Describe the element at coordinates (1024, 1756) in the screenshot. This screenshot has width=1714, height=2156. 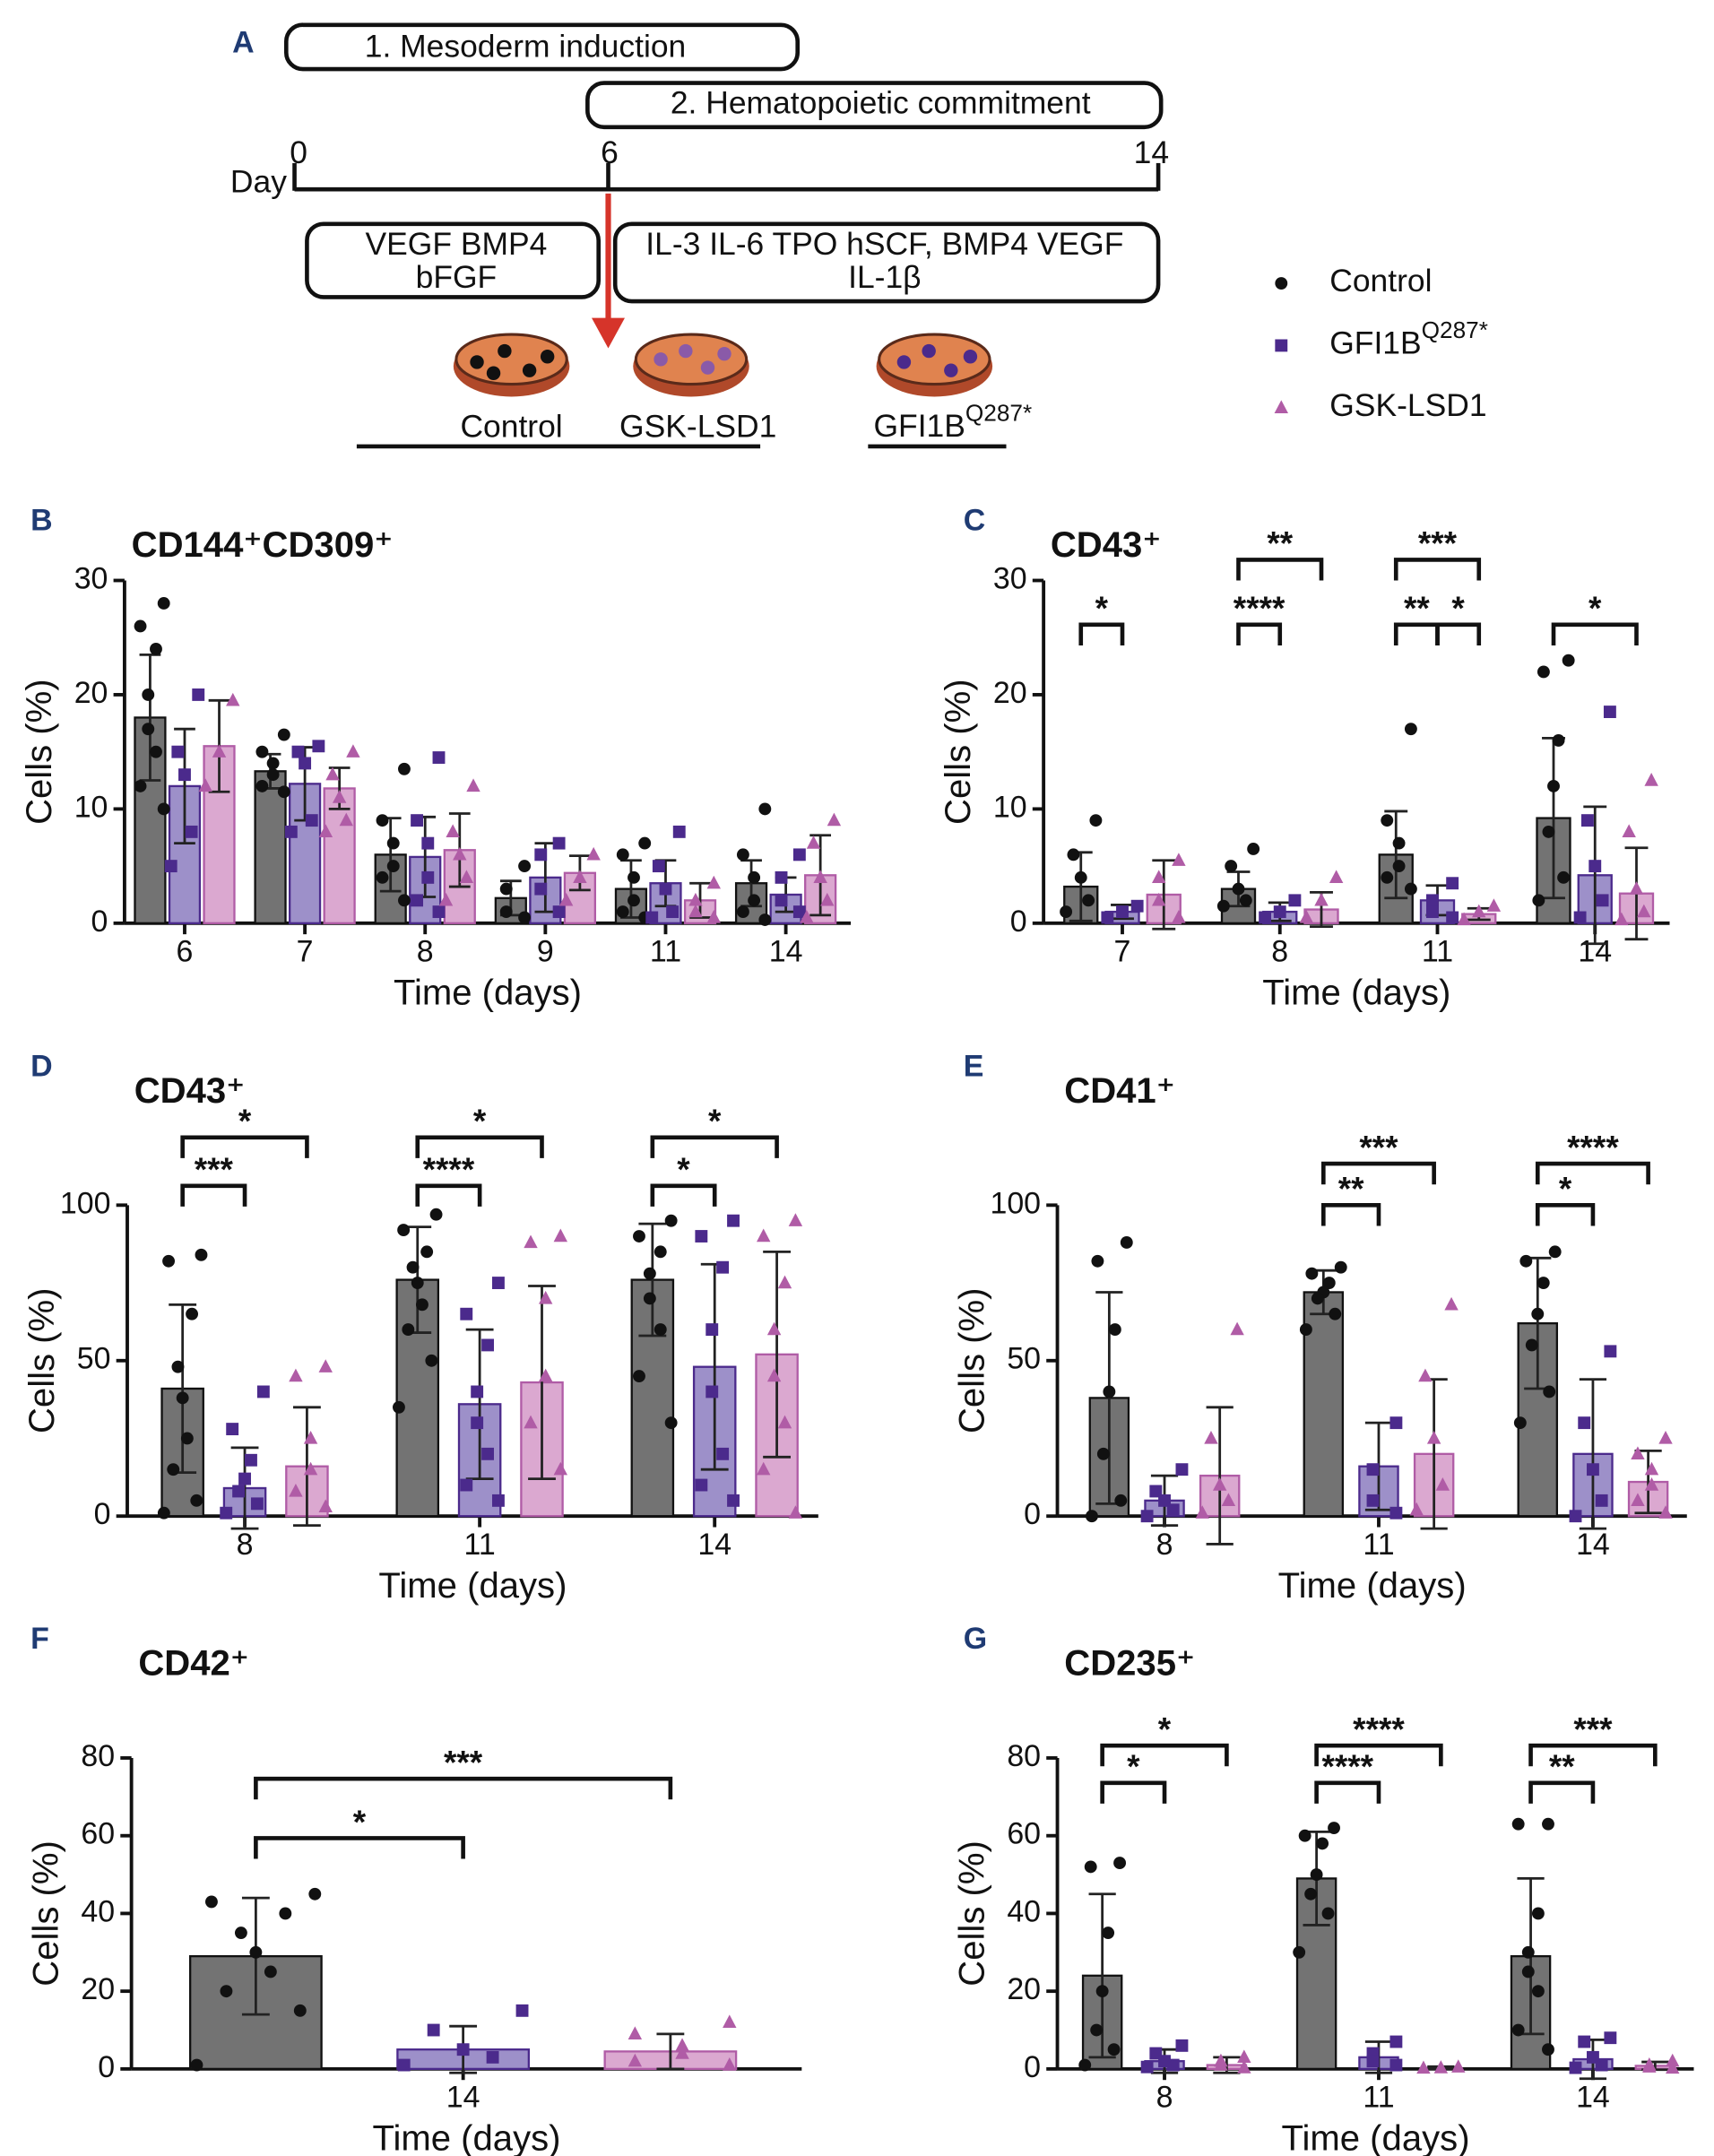
I see `y-tick-label: 80` at that location.